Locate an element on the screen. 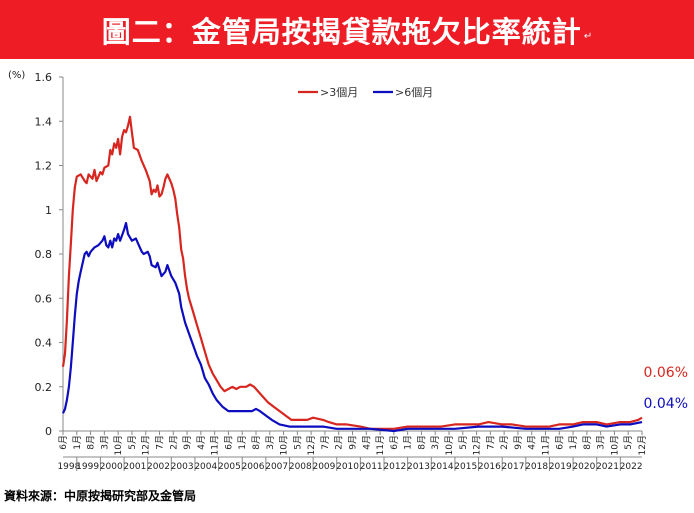 This screenshot has width=694, height=513. y-tick-label: 1 is located at coordinates (48, 210).